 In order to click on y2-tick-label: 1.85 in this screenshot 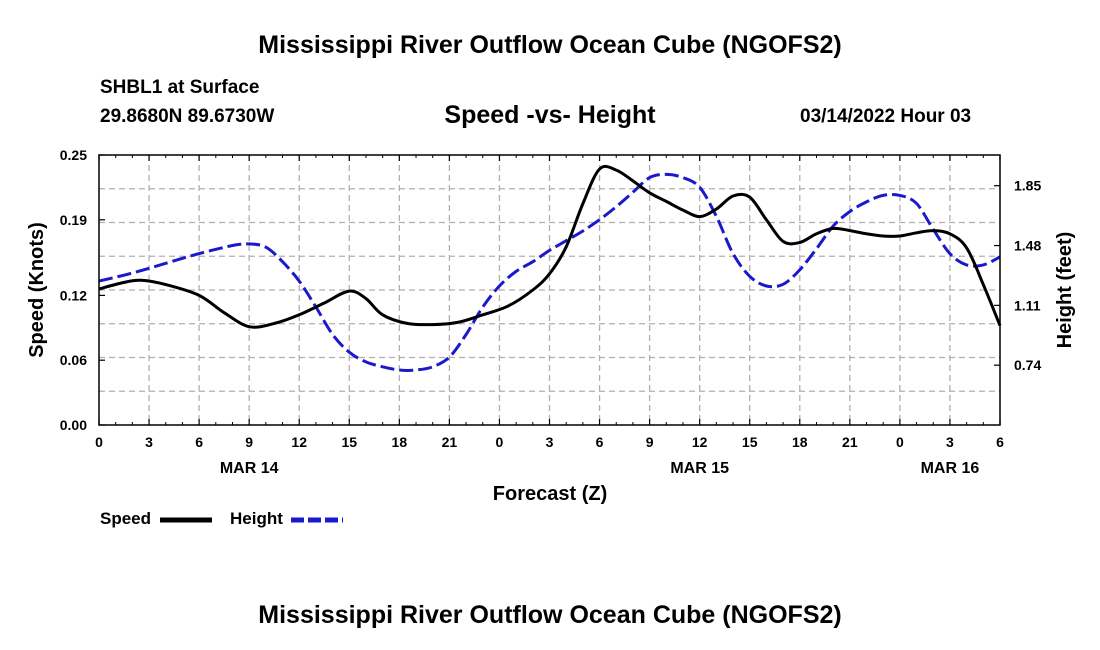, I will do `click(1027, 186)`.